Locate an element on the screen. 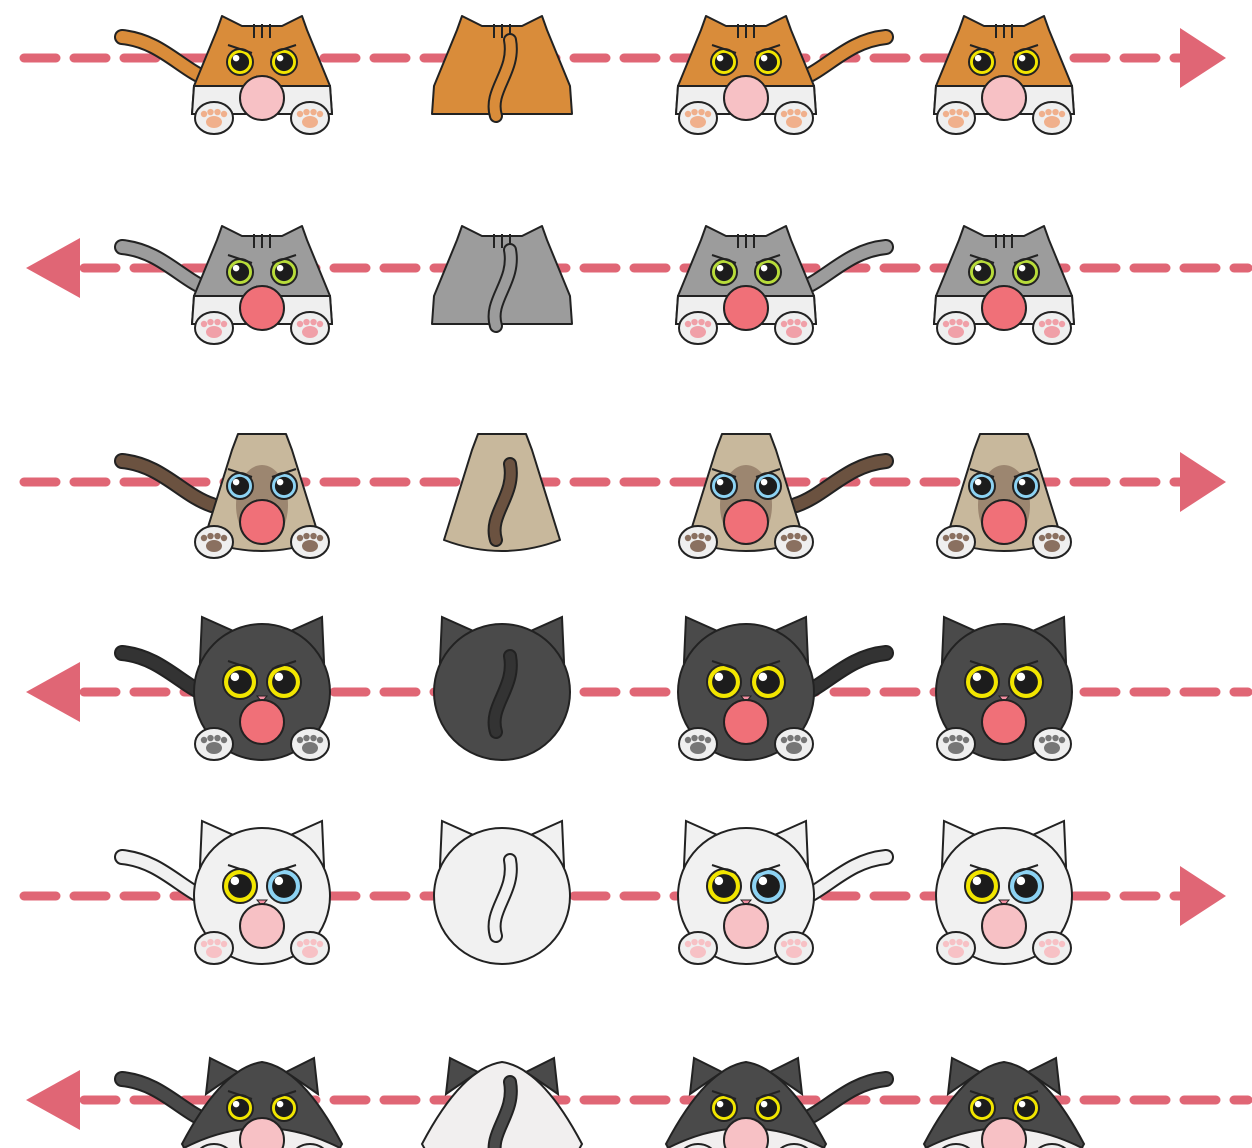  black-cat-front-tail-left is located at coordinates (222, 688).